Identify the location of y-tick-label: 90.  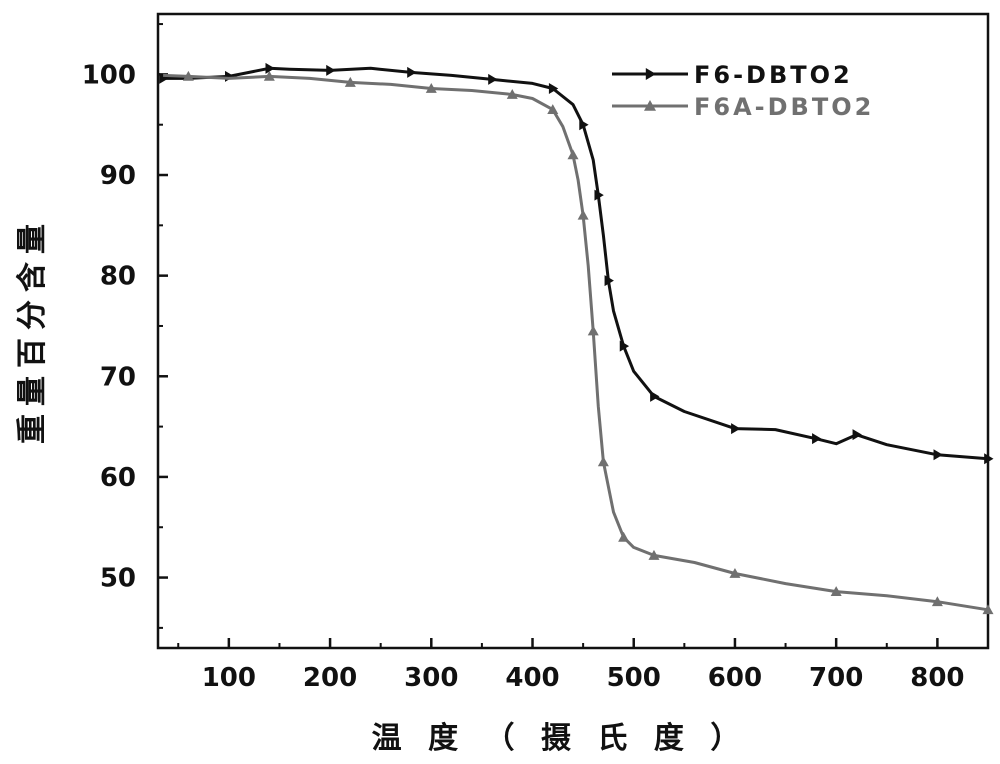
(118, 176).